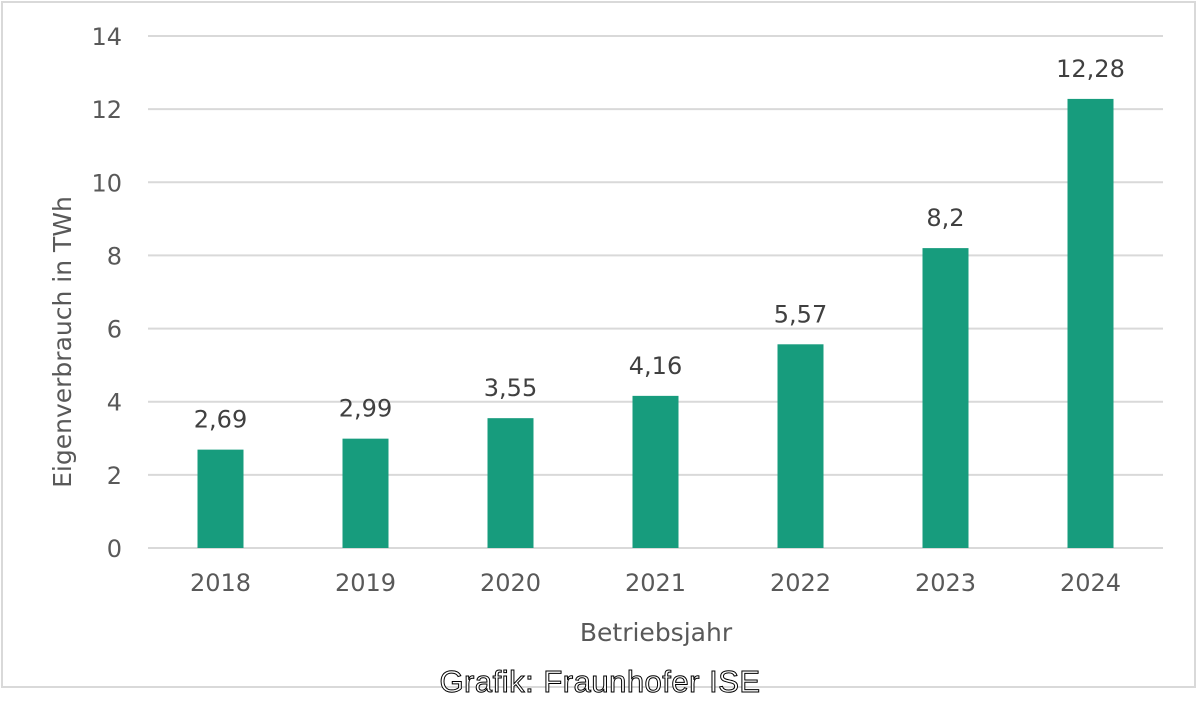  Describe the element at coordinates (114, 256) in the screenshot. I see `y-tick-label: 8` at that location.